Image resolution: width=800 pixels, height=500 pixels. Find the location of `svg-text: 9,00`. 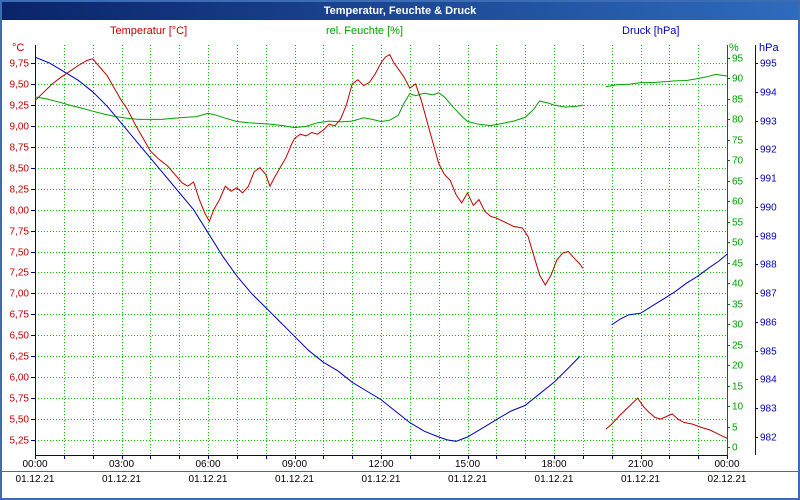

svg-text: 9,00 is located at coordinates (20, 127).